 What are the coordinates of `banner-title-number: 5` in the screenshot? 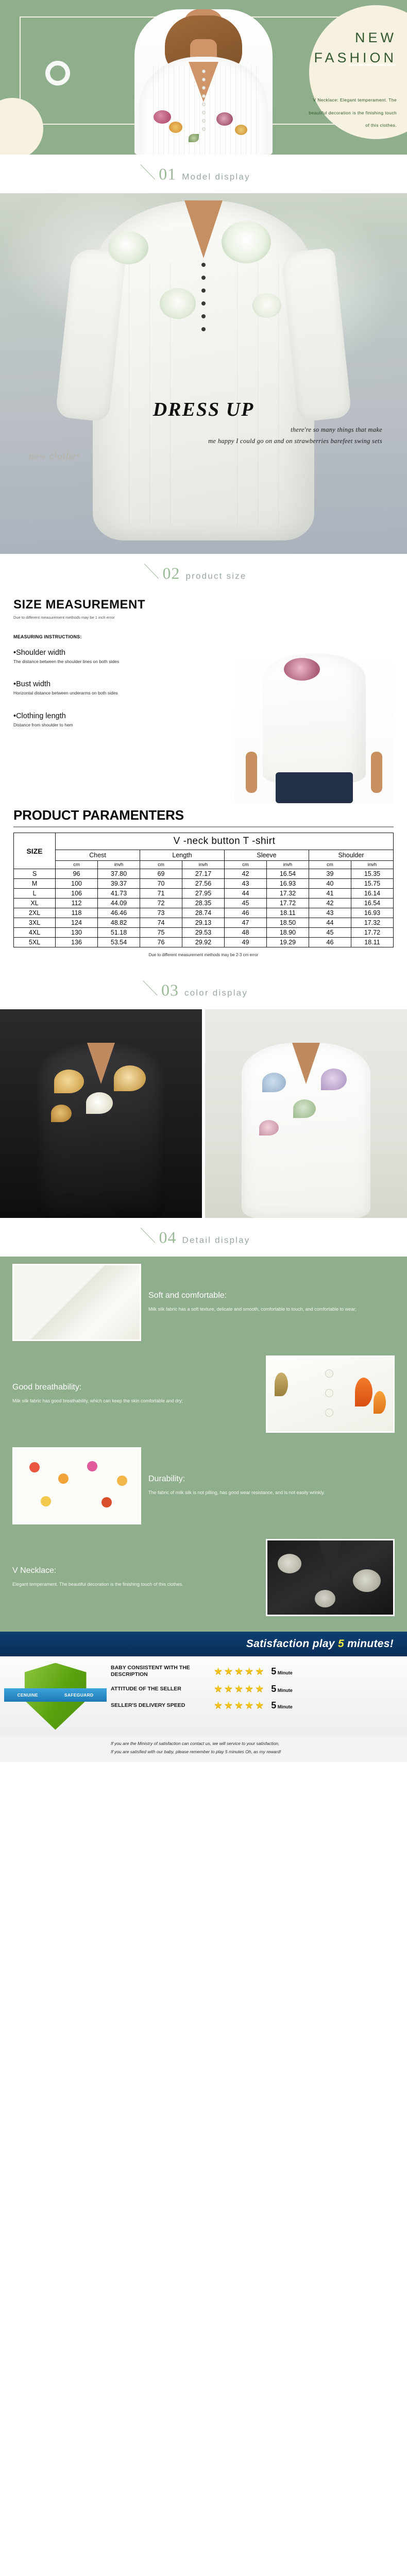 It's located at (340, 1644).